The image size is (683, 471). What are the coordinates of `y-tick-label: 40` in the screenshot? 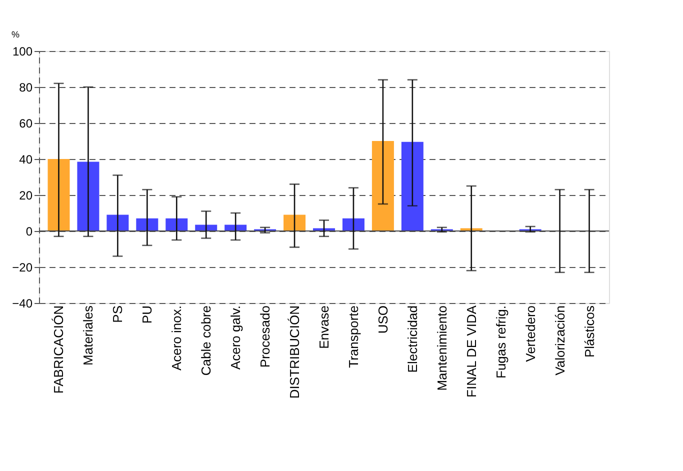 It's located at (26, 159).